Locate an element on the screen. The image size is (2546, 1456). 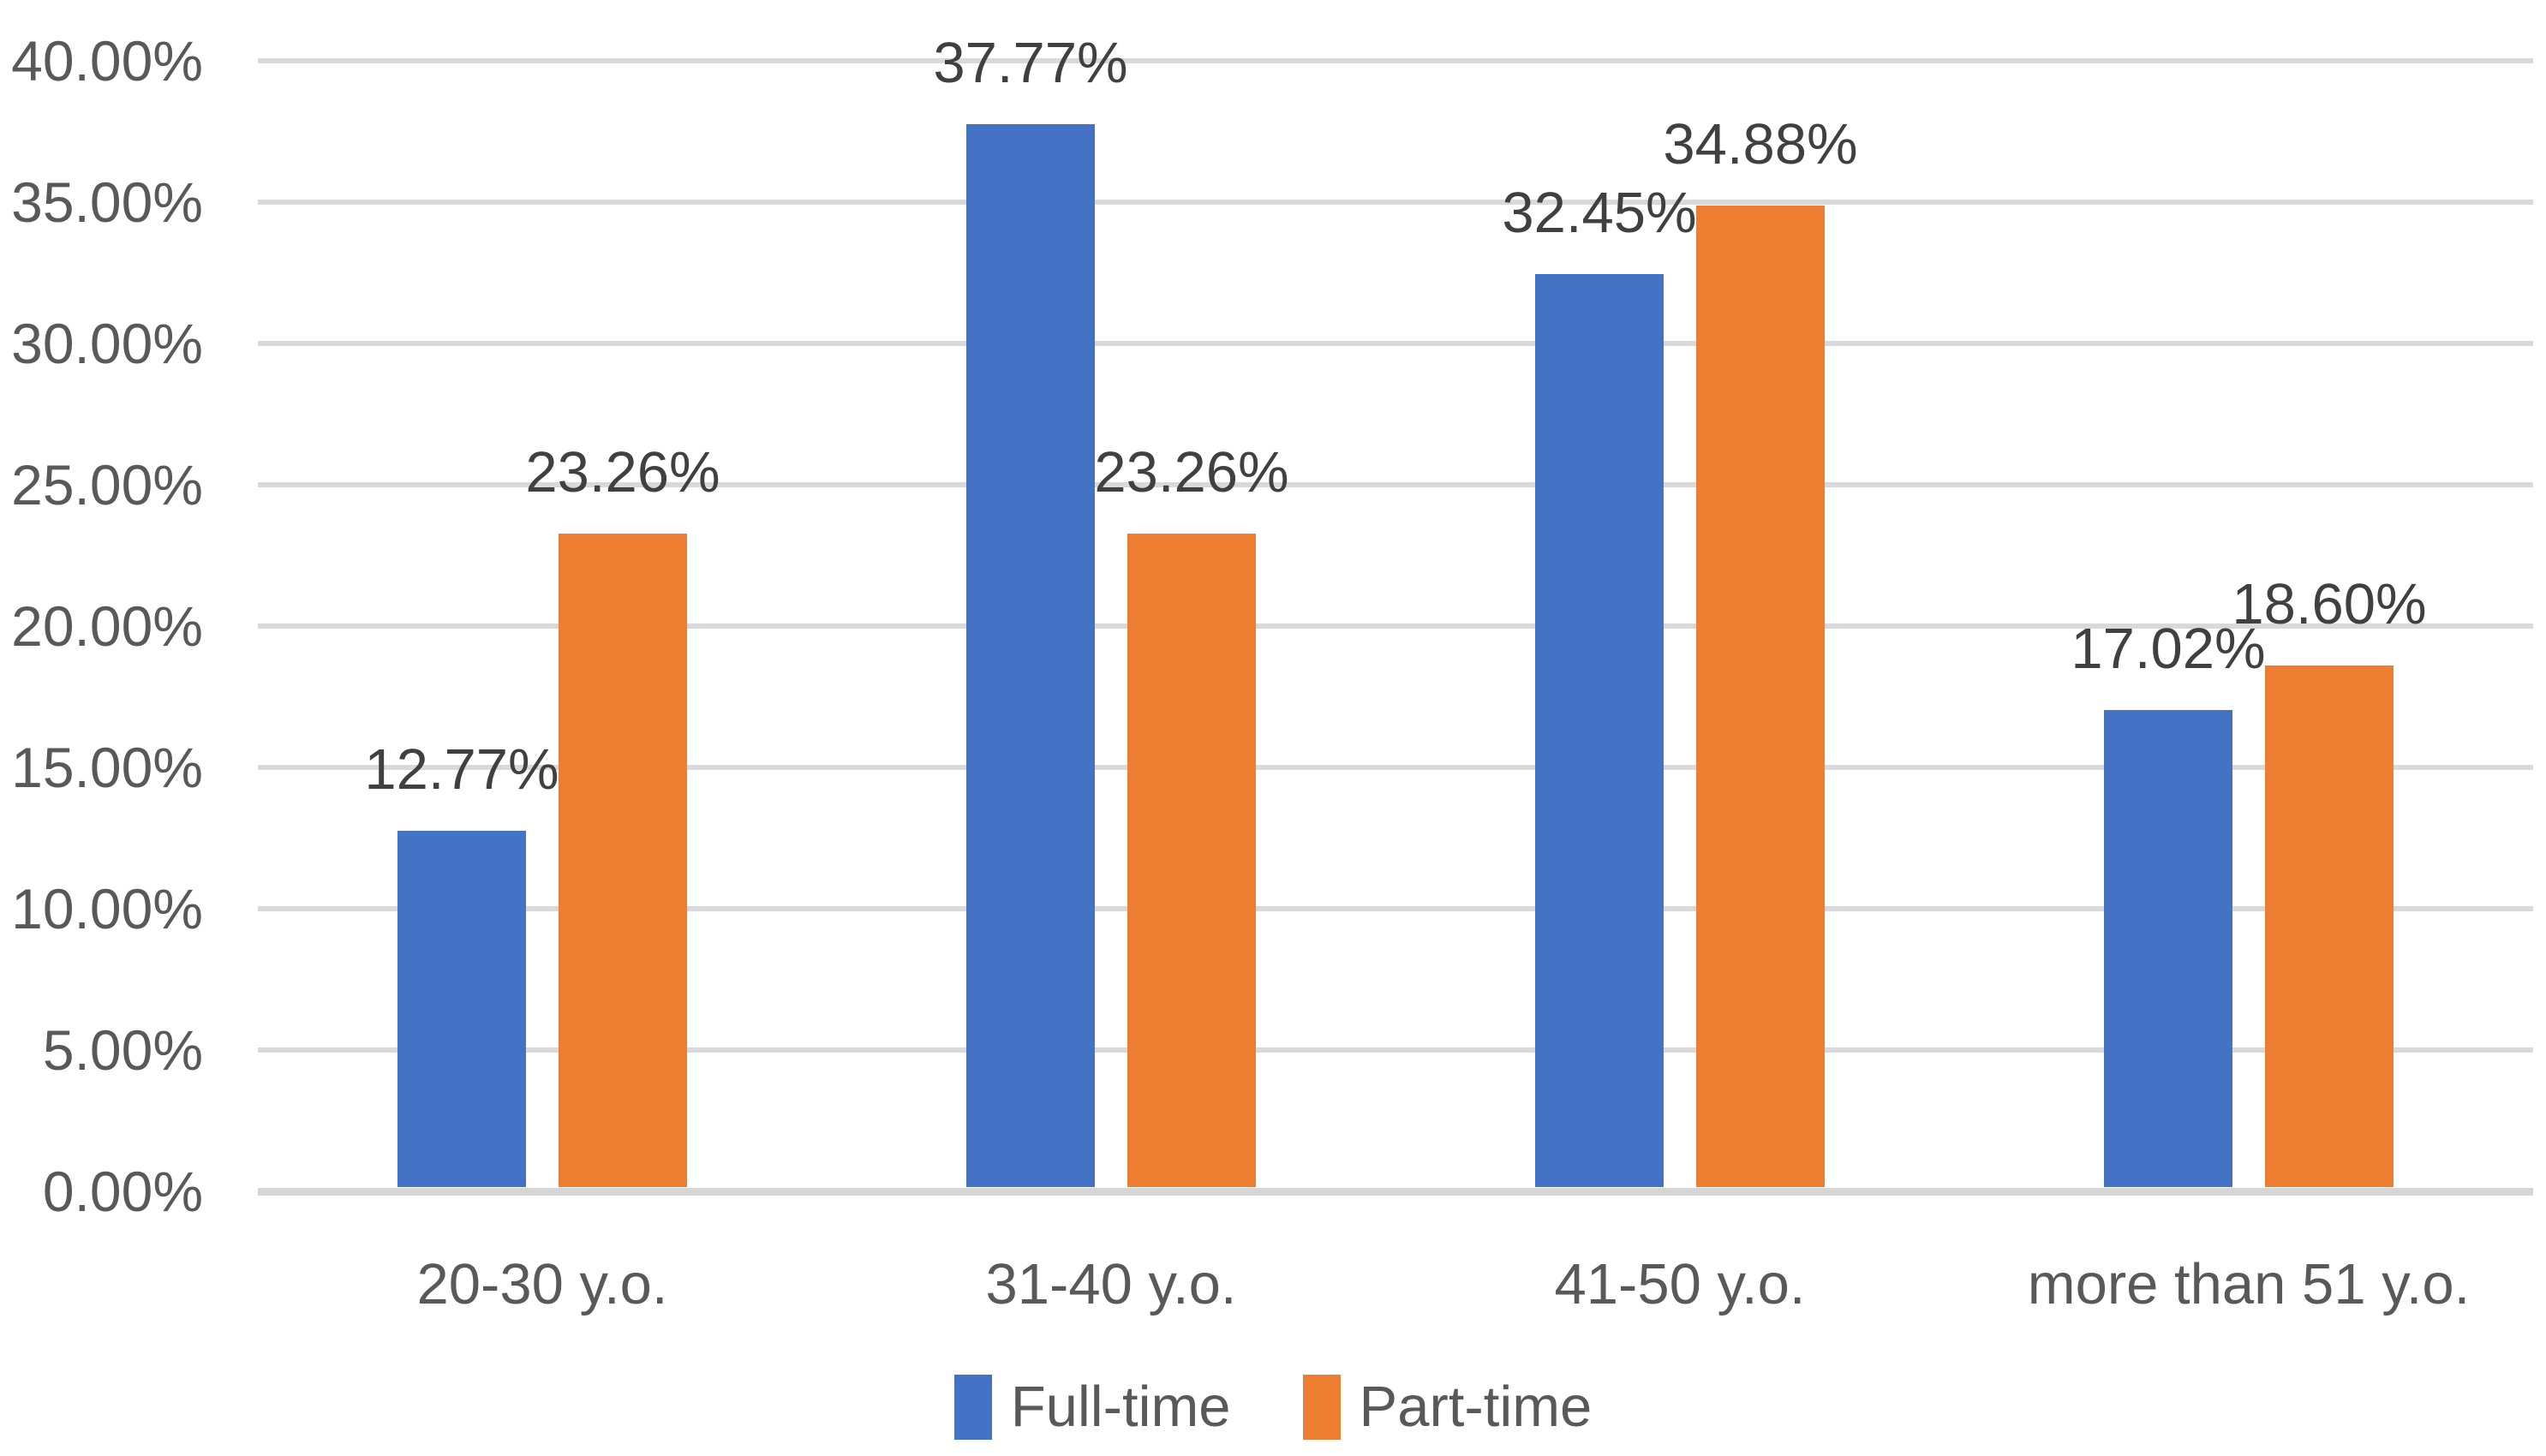
legend-item-part-time: Part-time is located at coordinates (1447, 1407).